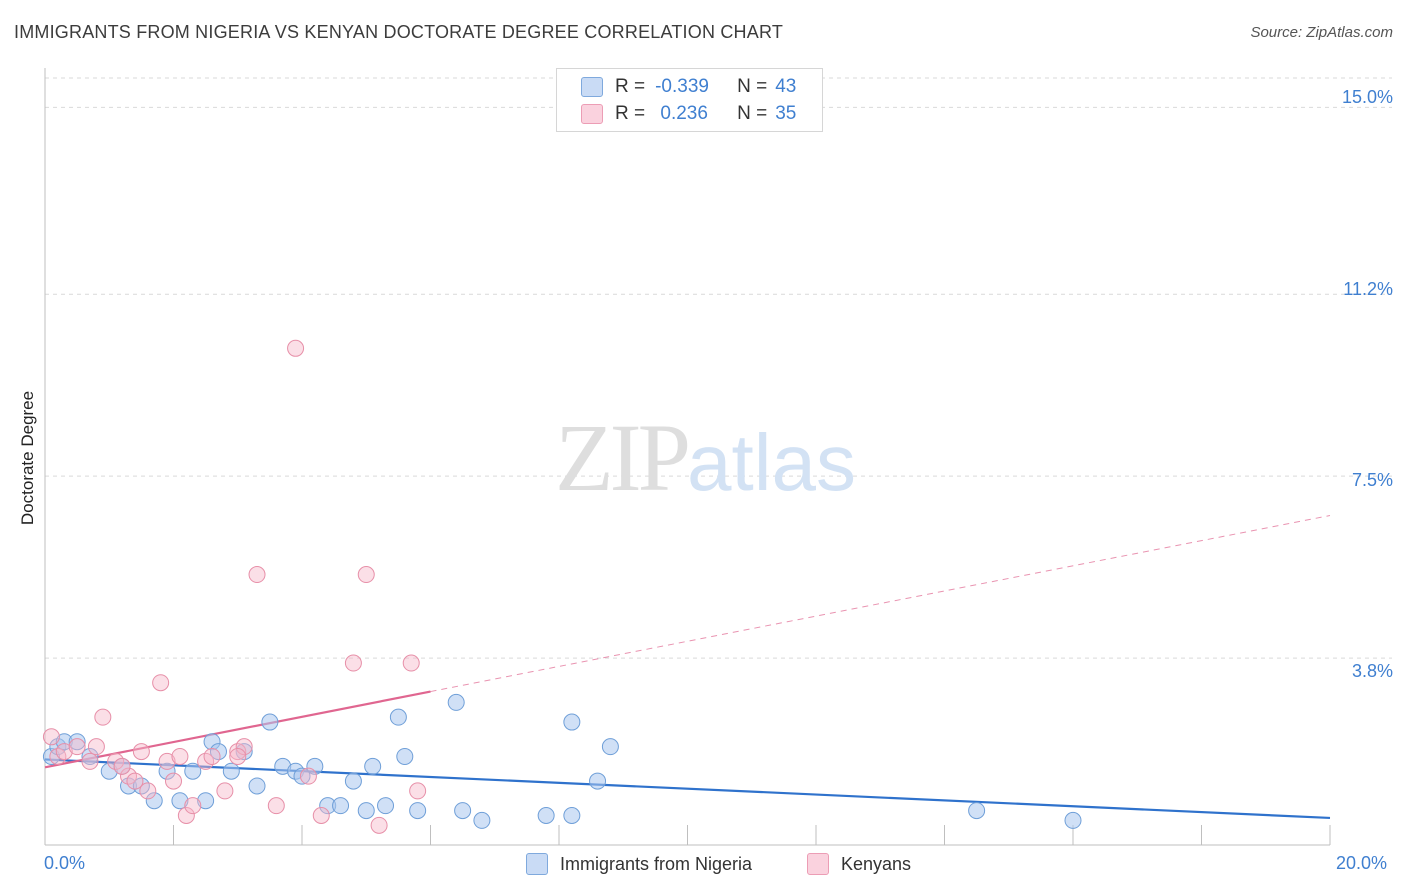 Image resolution: width=1406 pixels, height=892 pixels. I want to click on legend-swatch-blue, so click(592, 87).